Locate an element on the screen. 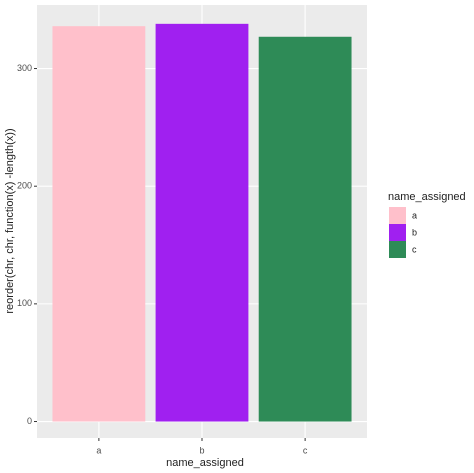 The width and height of the screenshot is (474, 473). y-tick-label: 100 is located at coordinates (24, 303).